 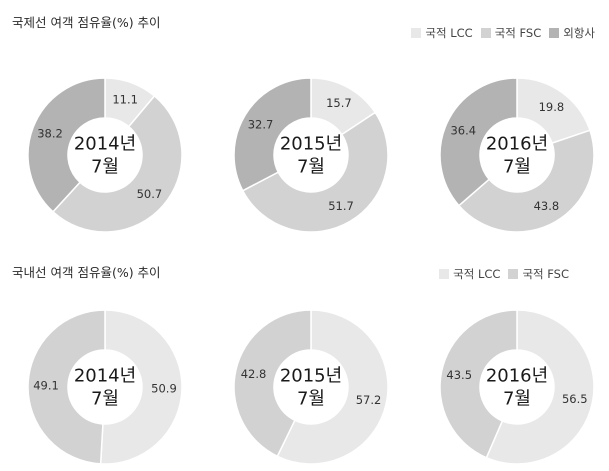 I want to click on legend-label: 외항사, so click(x=579, y=33).